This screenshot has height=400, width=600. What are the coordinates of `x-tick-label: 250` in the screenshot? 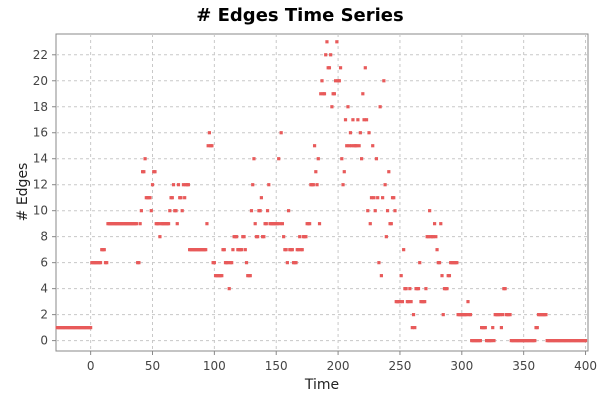 It's located at (399, 366).